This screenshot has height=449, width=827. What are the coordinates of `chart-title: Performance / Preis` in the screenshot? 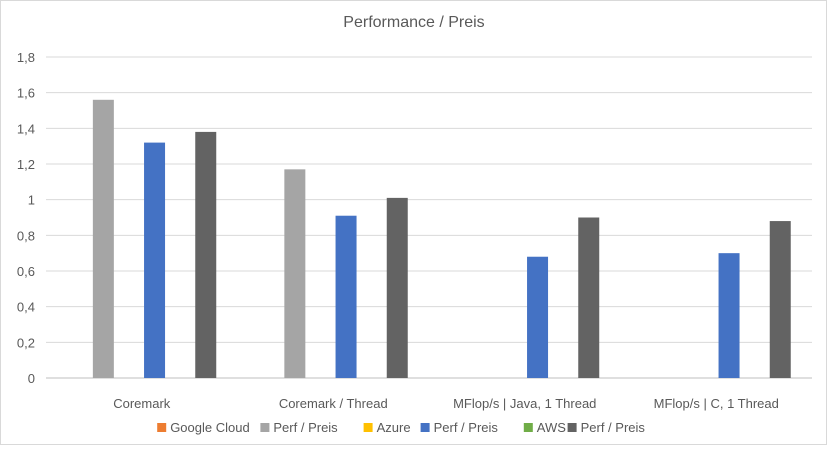 It's located at (413, 22).